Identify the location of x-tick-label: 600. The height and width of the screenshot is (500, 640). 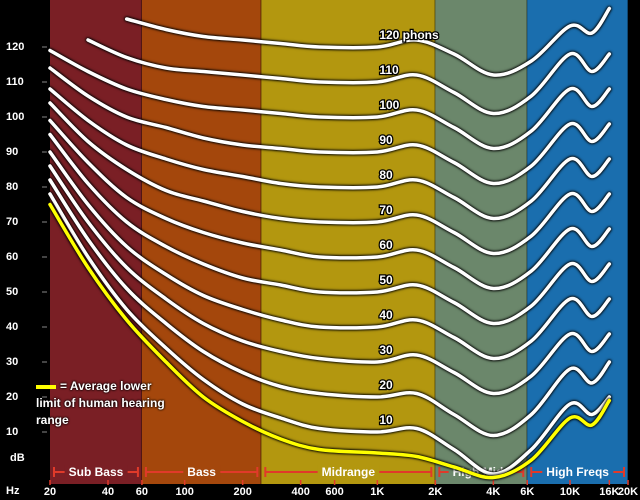
(334, 492).